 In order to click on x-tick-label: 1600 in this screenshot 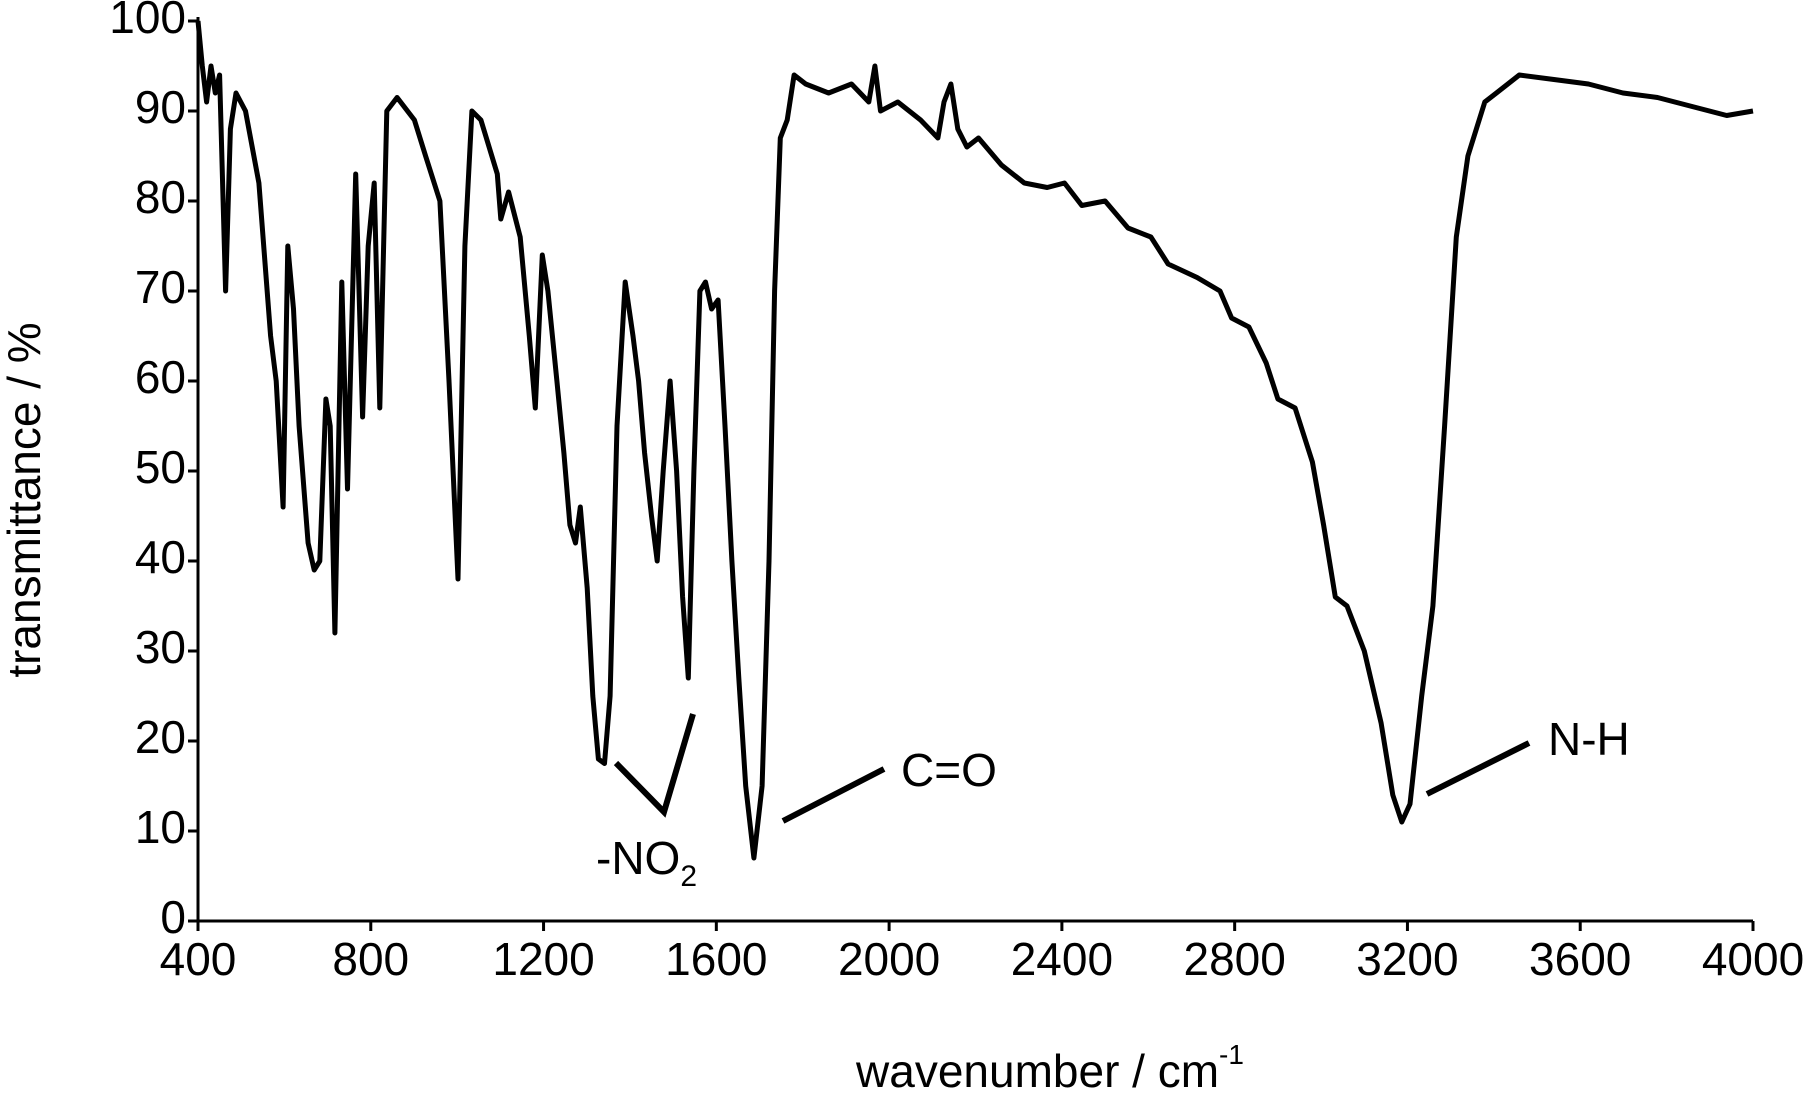, I will do `click(716, 959)`.